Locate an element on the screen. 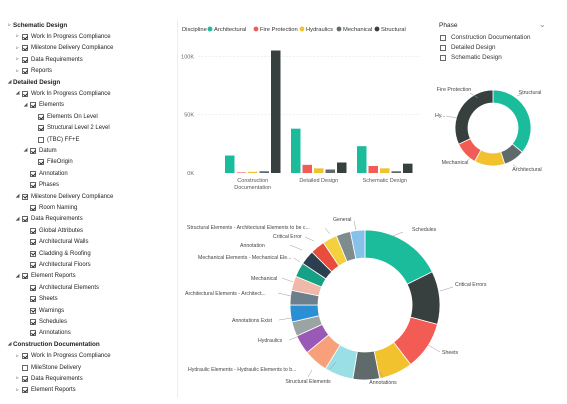  legend-swatch is located at coordinates (302, 29).